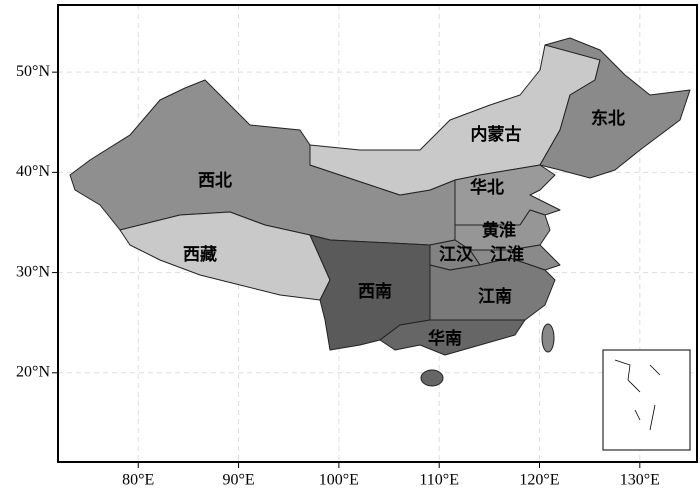  I want to click on x-tick-label: 80°E, so click(138, 480).